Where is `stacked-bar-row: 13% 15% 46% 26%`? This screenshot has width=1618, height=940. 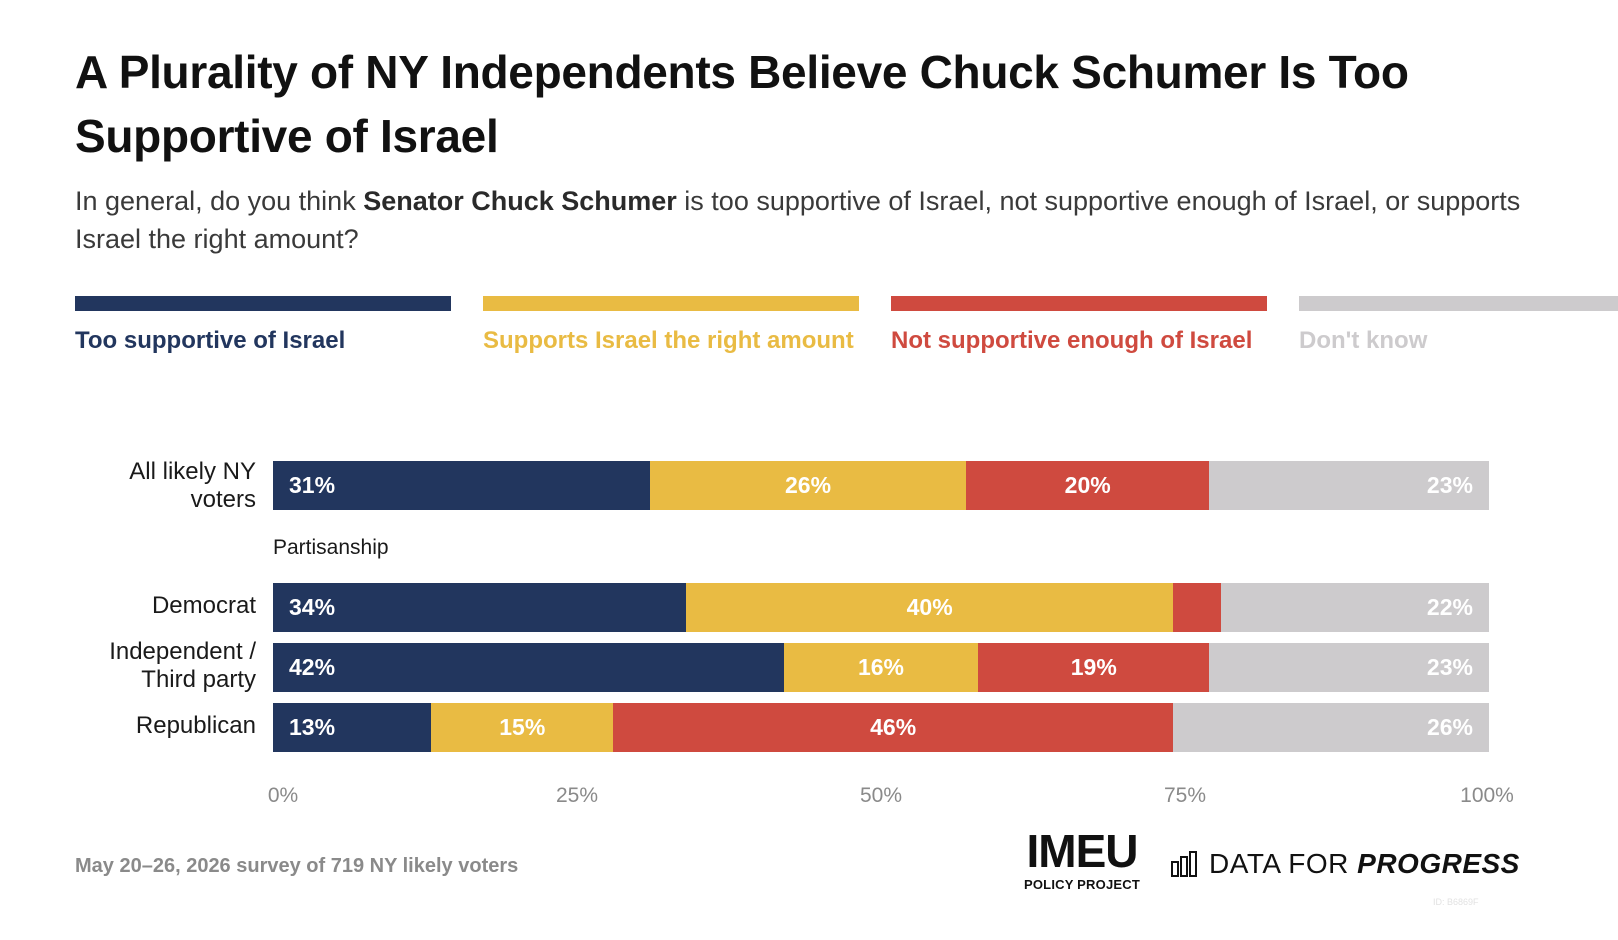 stacked-bar-row: 13% 15% 46% 26% is located at coordinates (881, 727).